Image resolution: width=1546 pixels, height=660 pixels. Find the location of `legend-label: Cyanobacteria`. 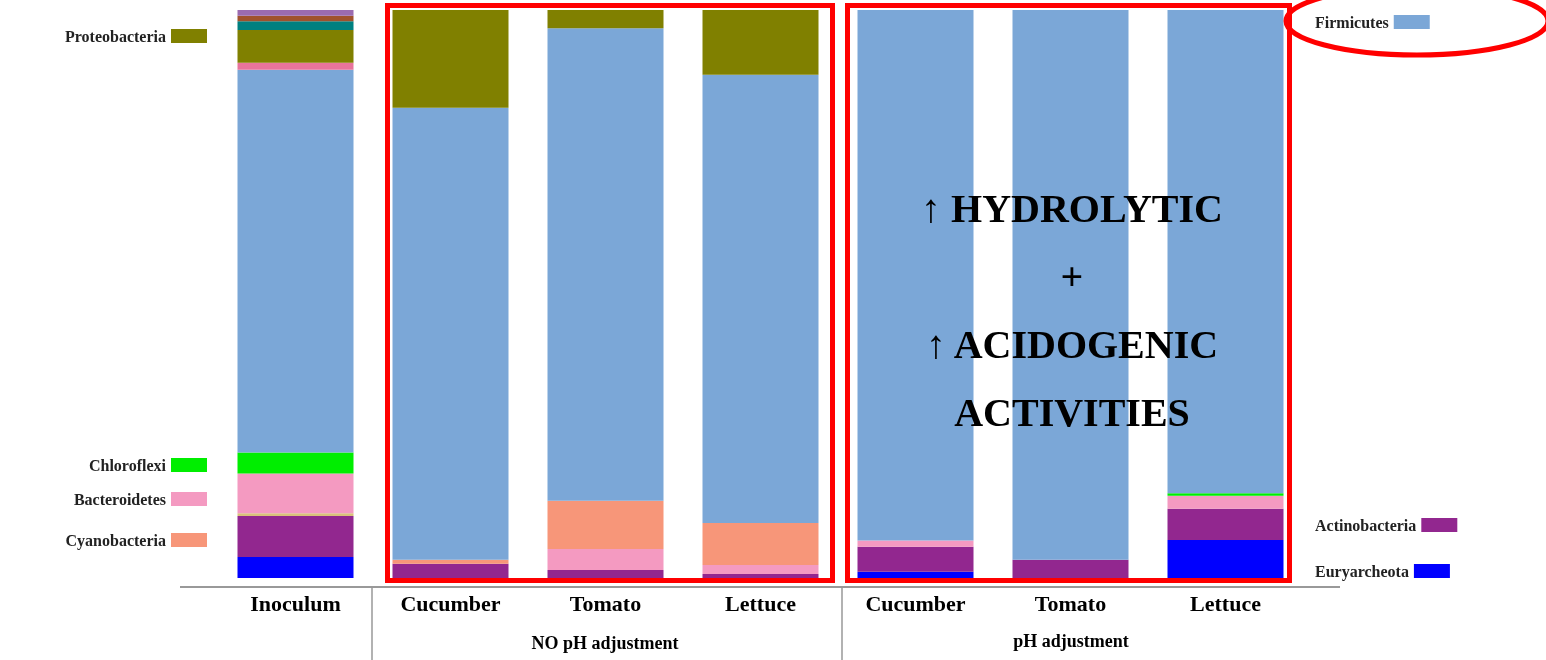

legend-label: Cyanobacteria is located at coordinates (115, 540).